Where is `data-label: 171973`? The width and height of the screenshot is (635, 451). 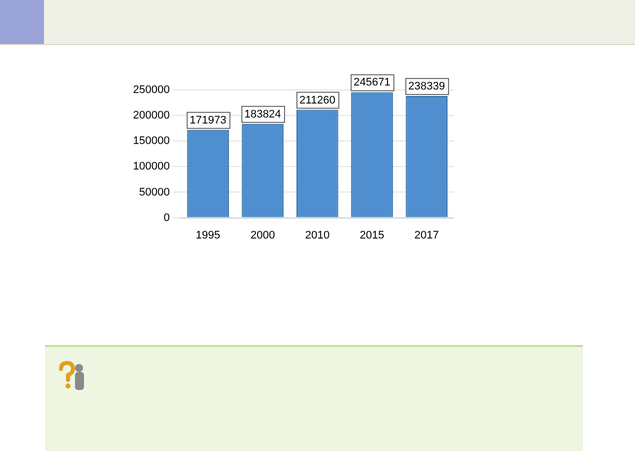
data-label: 171973 is located at coordinates (208, 120).